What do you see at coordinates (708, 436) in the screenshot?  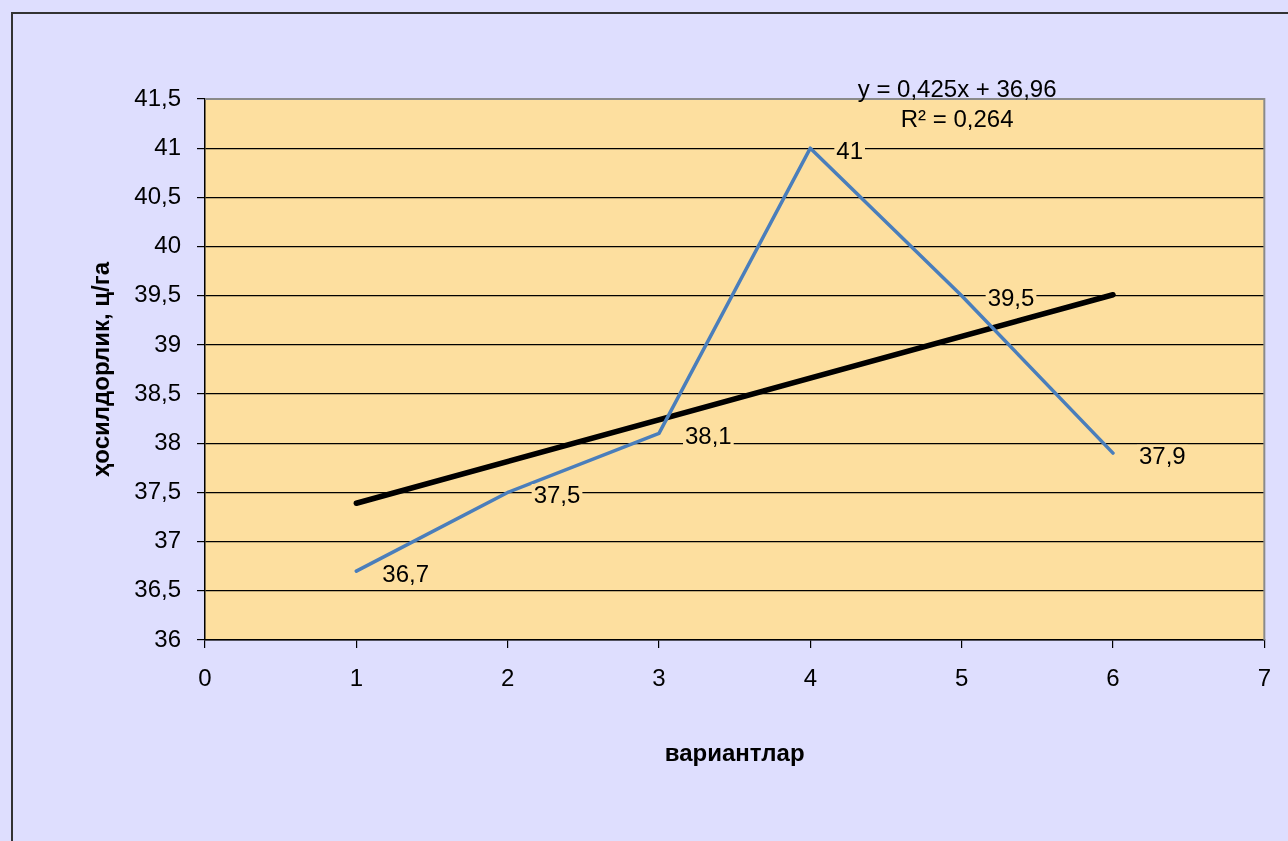 I see `data-label: 38,1` at bounding box center [708, 436].